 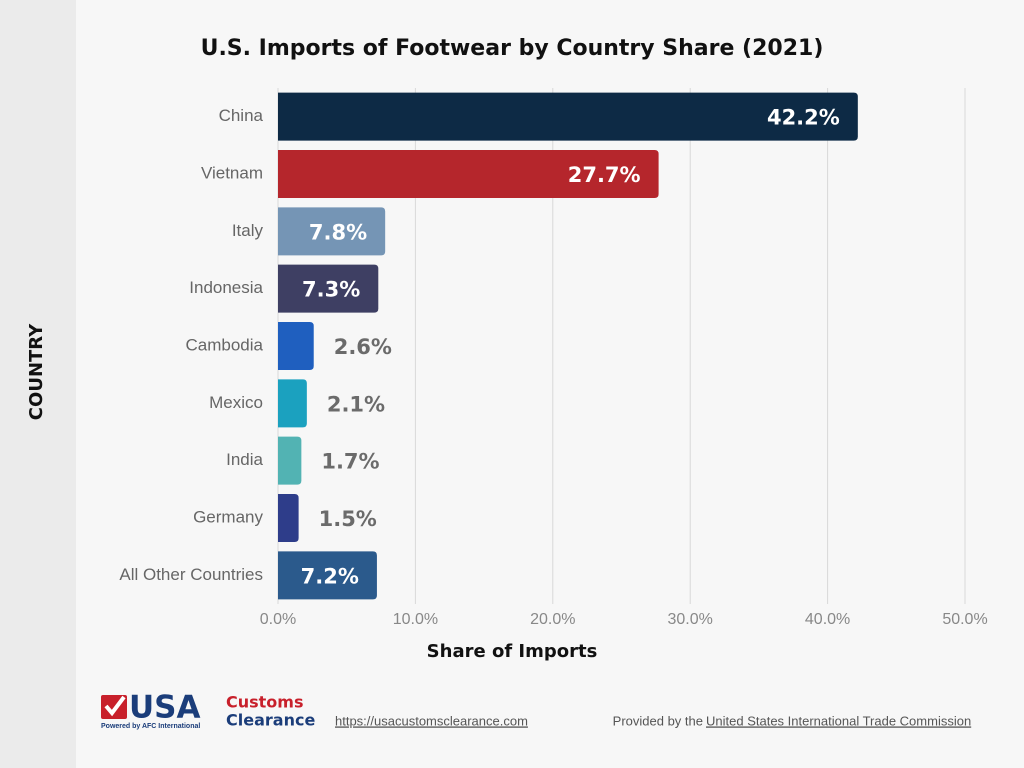 What do you see at coordinates (604, 175) in the screenshot?
I see `value-label: 27.7%` at bounding box center [604, 175].